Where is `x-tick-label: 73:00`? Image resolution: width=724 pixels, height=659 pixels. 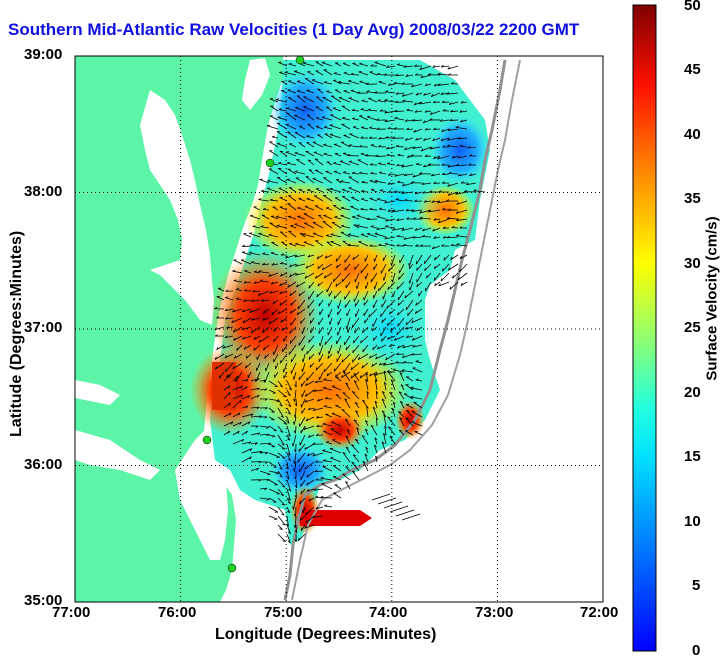
x-tick-label: 73:00 is located at coordinates (494, 612).